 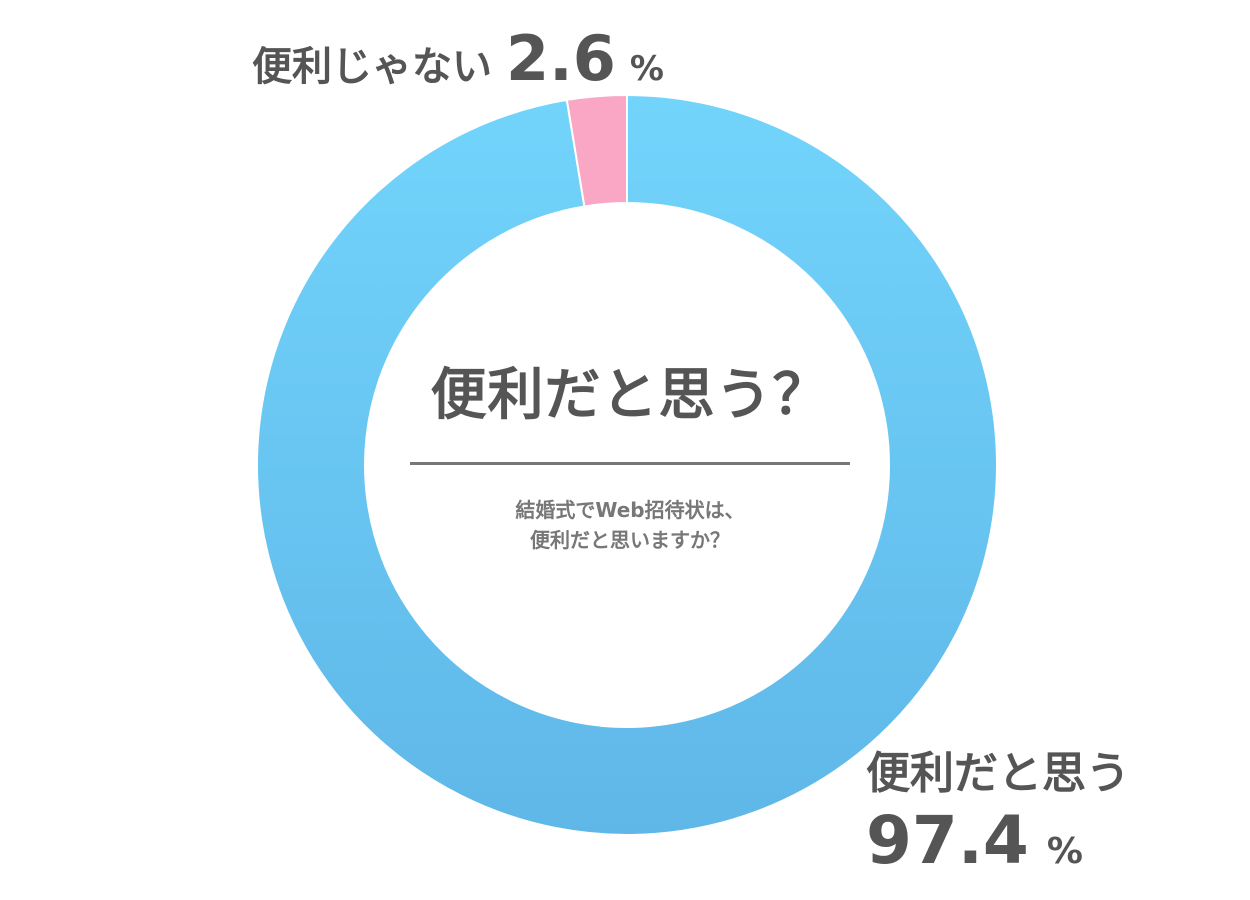 What do you see at coordinates (646, 69) in the screenshot?
I see `slice-label-not-convenient-unit: %` at bounding box center [646, 69].